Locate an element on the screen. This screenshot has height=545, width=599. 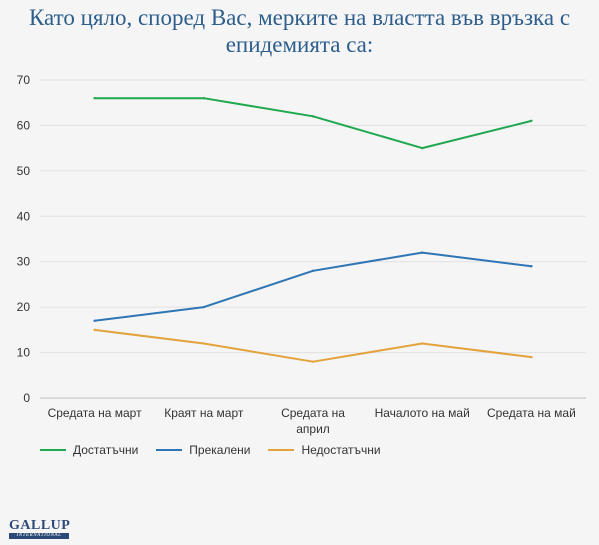
y-tick-label-20: 20 is located at coordinates (24, 307).